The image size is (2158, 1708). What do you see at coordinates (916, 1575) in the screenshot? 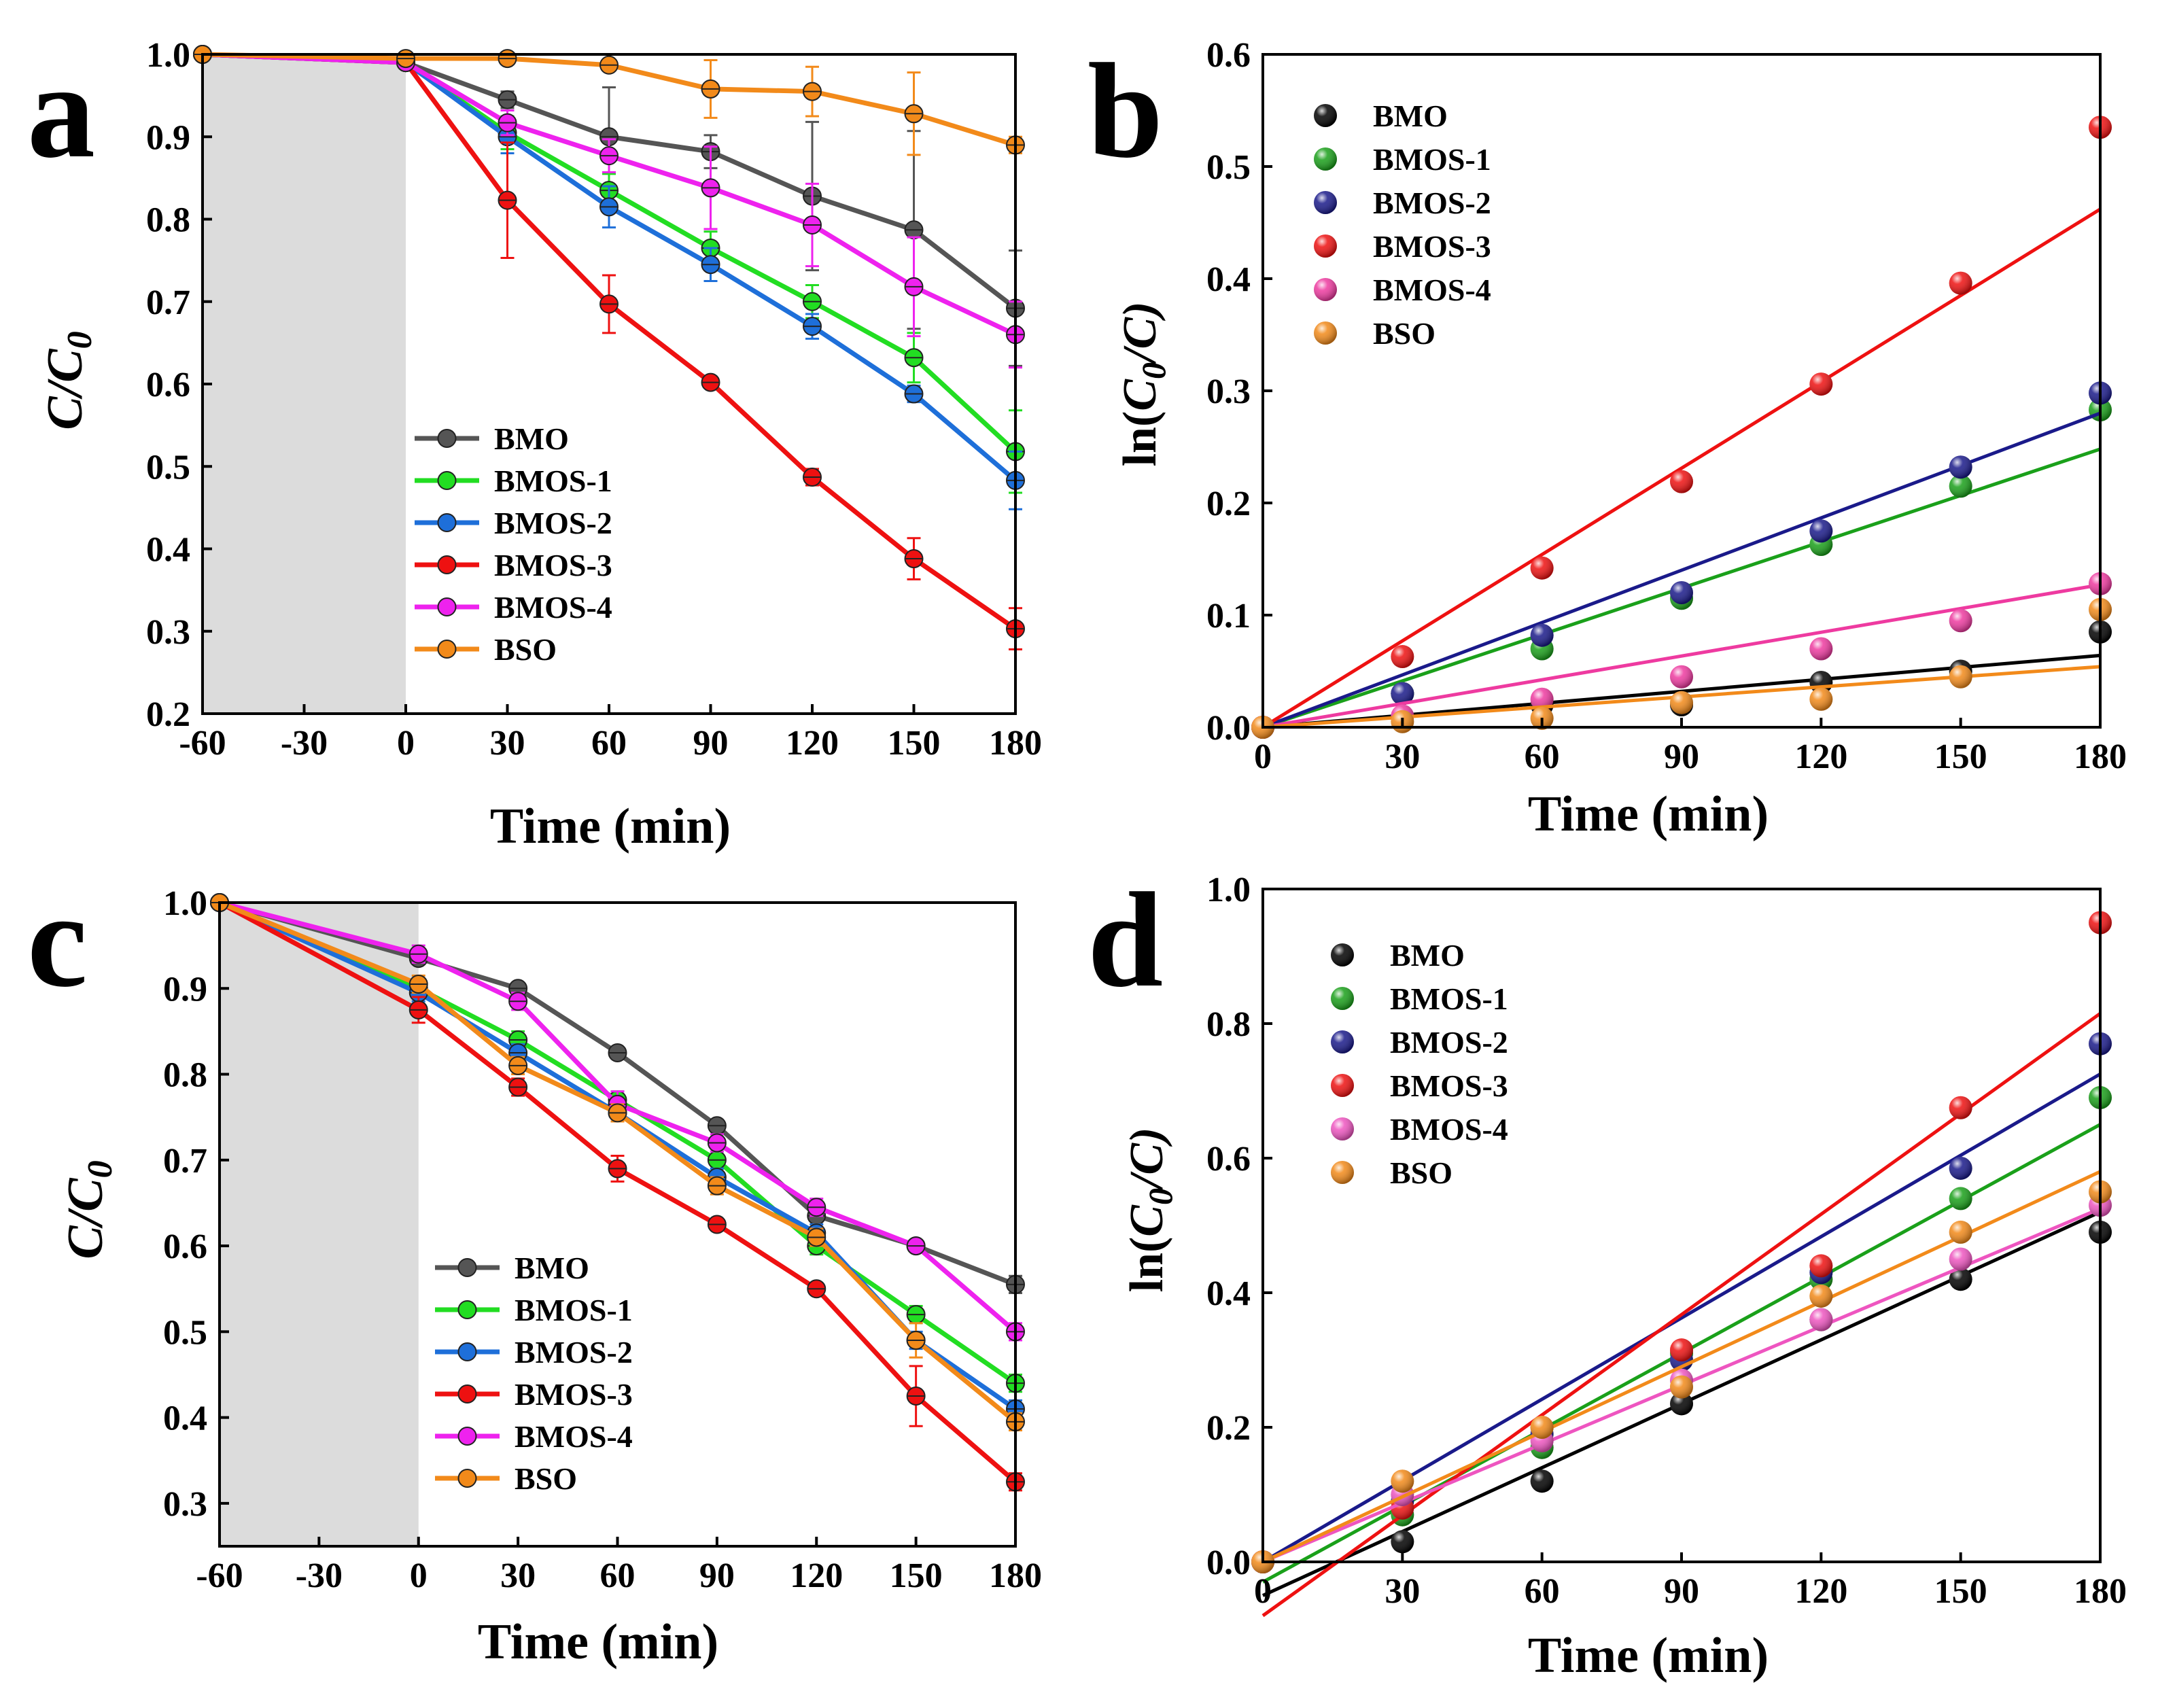
I see `x-tick-label: 150` at bounding box center [916, 1575].